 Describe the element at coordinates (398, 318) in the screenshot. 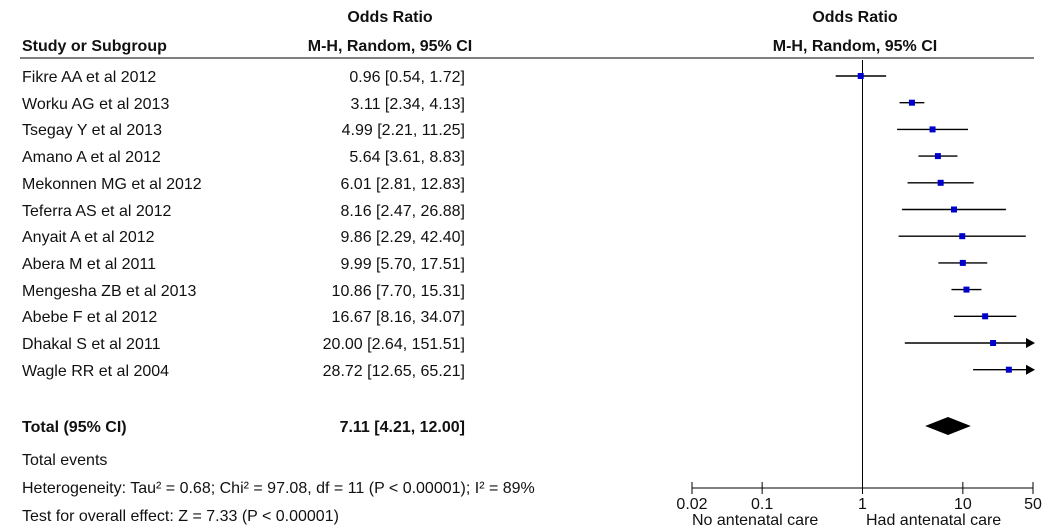

I see `study-ci-text: 16.67 [8.16, 34.07]` at that location.